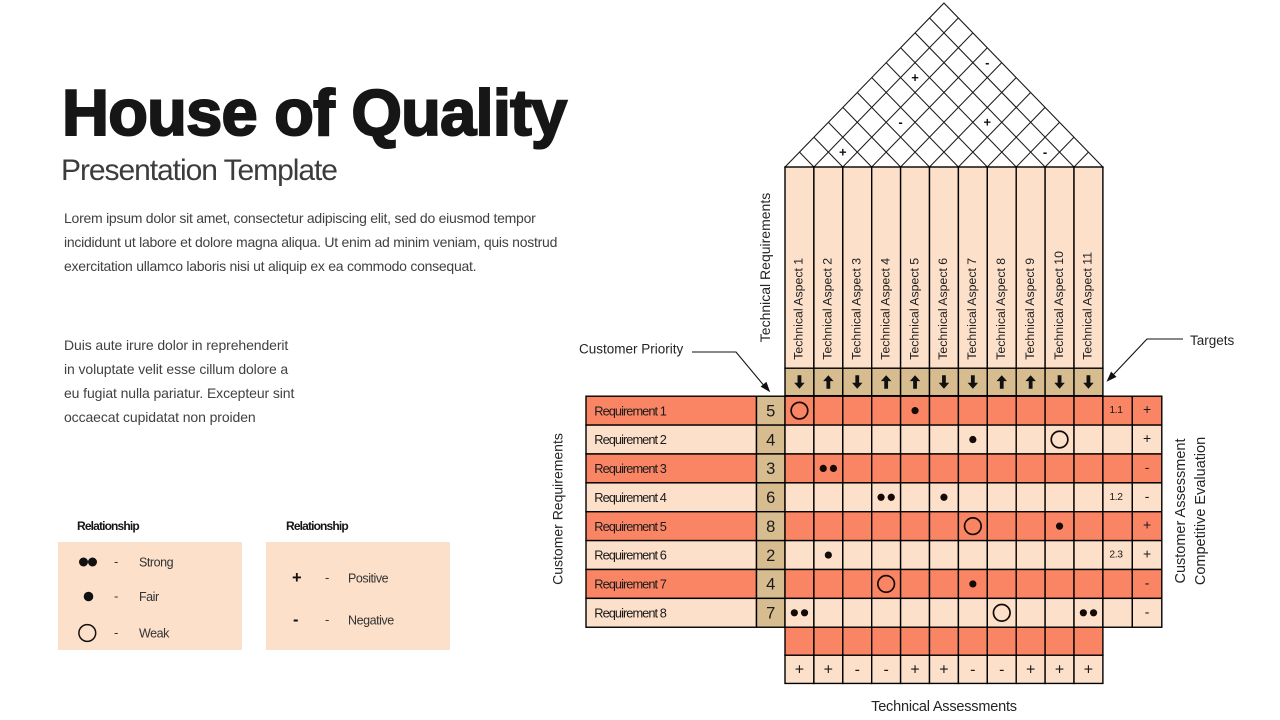  I want to click on svg-text: 5, so click(770, 411).